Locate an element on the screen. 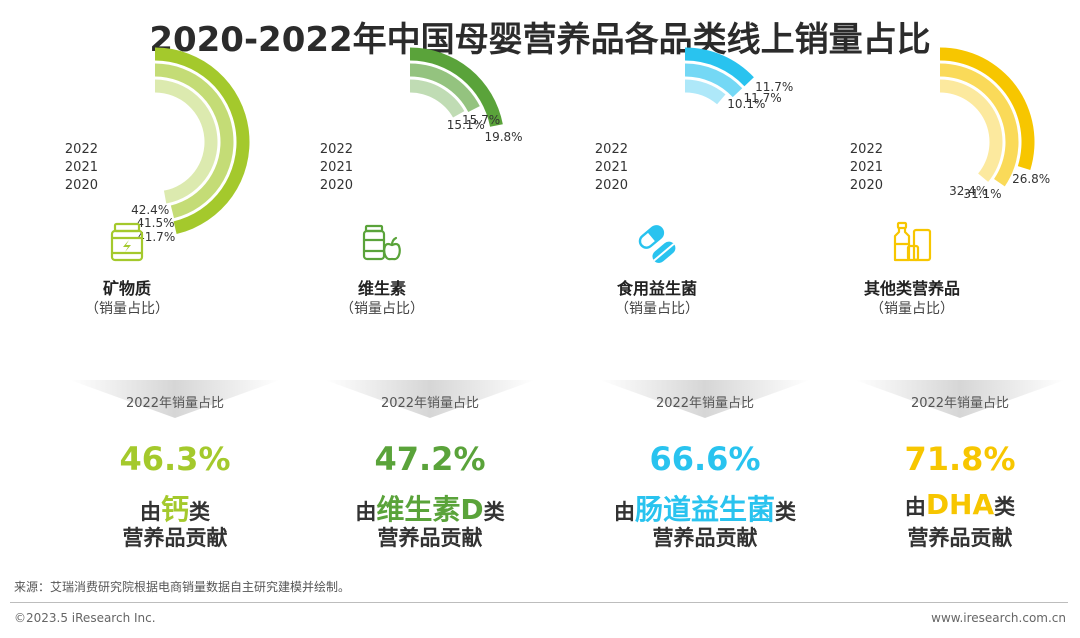  value-label-2021: 31.1% is located at coordinates (982, 193).